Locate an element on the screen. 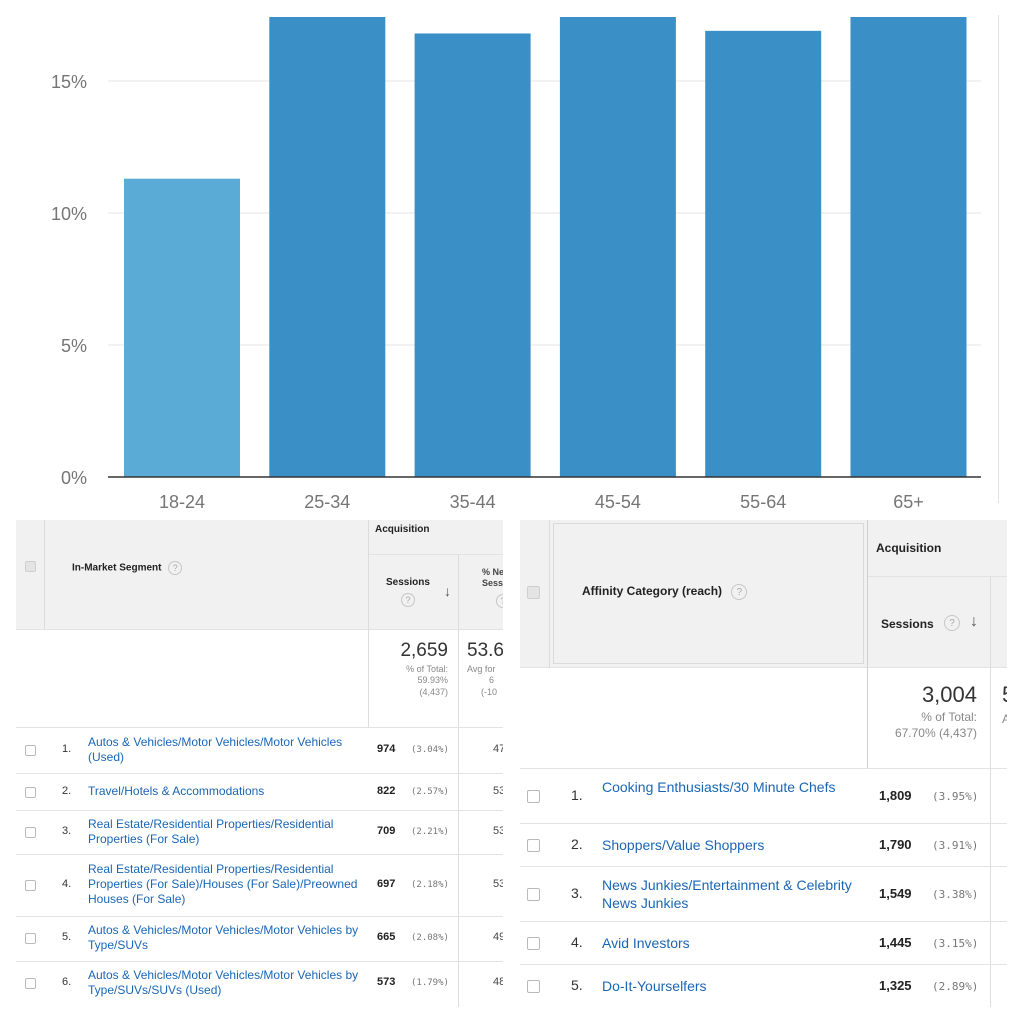  sessions-cell: 1,325 (2.89%) is located at coordinates (929, 986).